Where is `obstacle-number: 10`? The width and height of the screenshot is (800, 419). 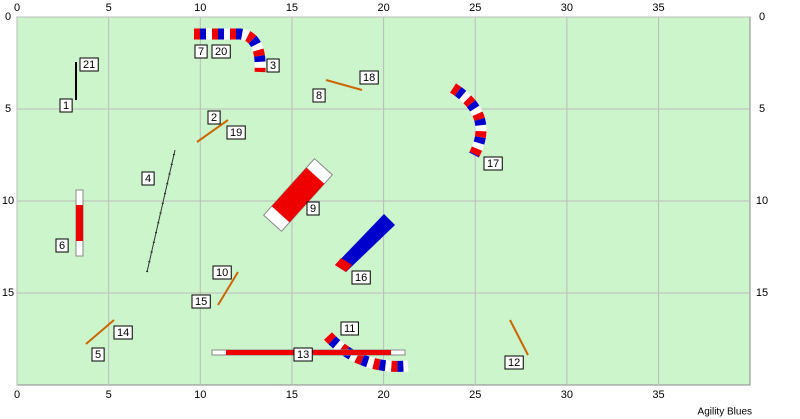 obstacle-number: 10 is located at coordinates (222, 273).